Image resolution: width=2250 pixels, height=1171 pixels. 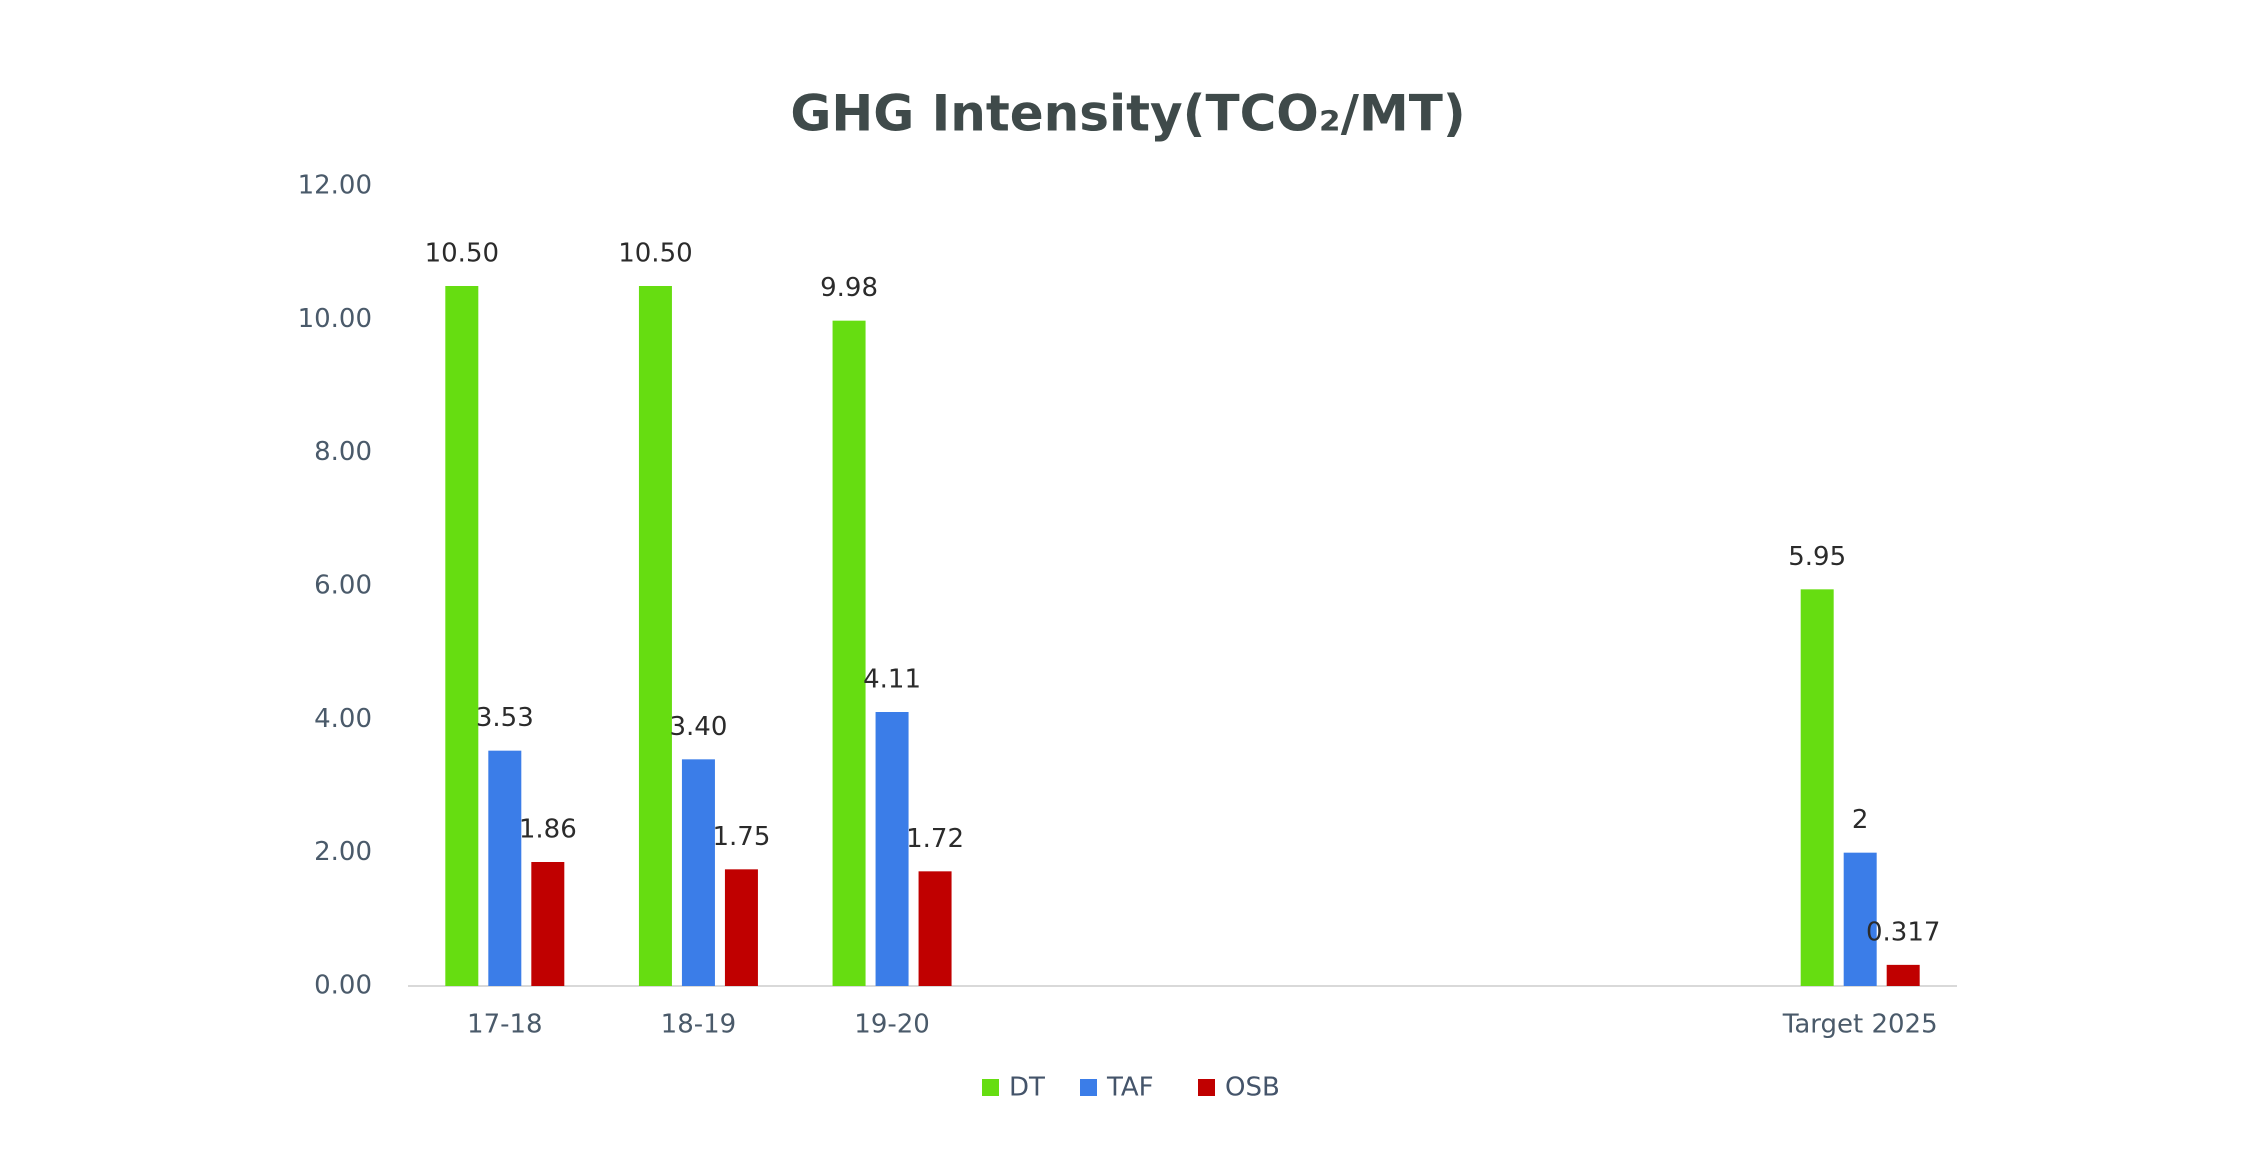 I want to click on x-tick-label: 18-19, so click(x=699, y=1025).